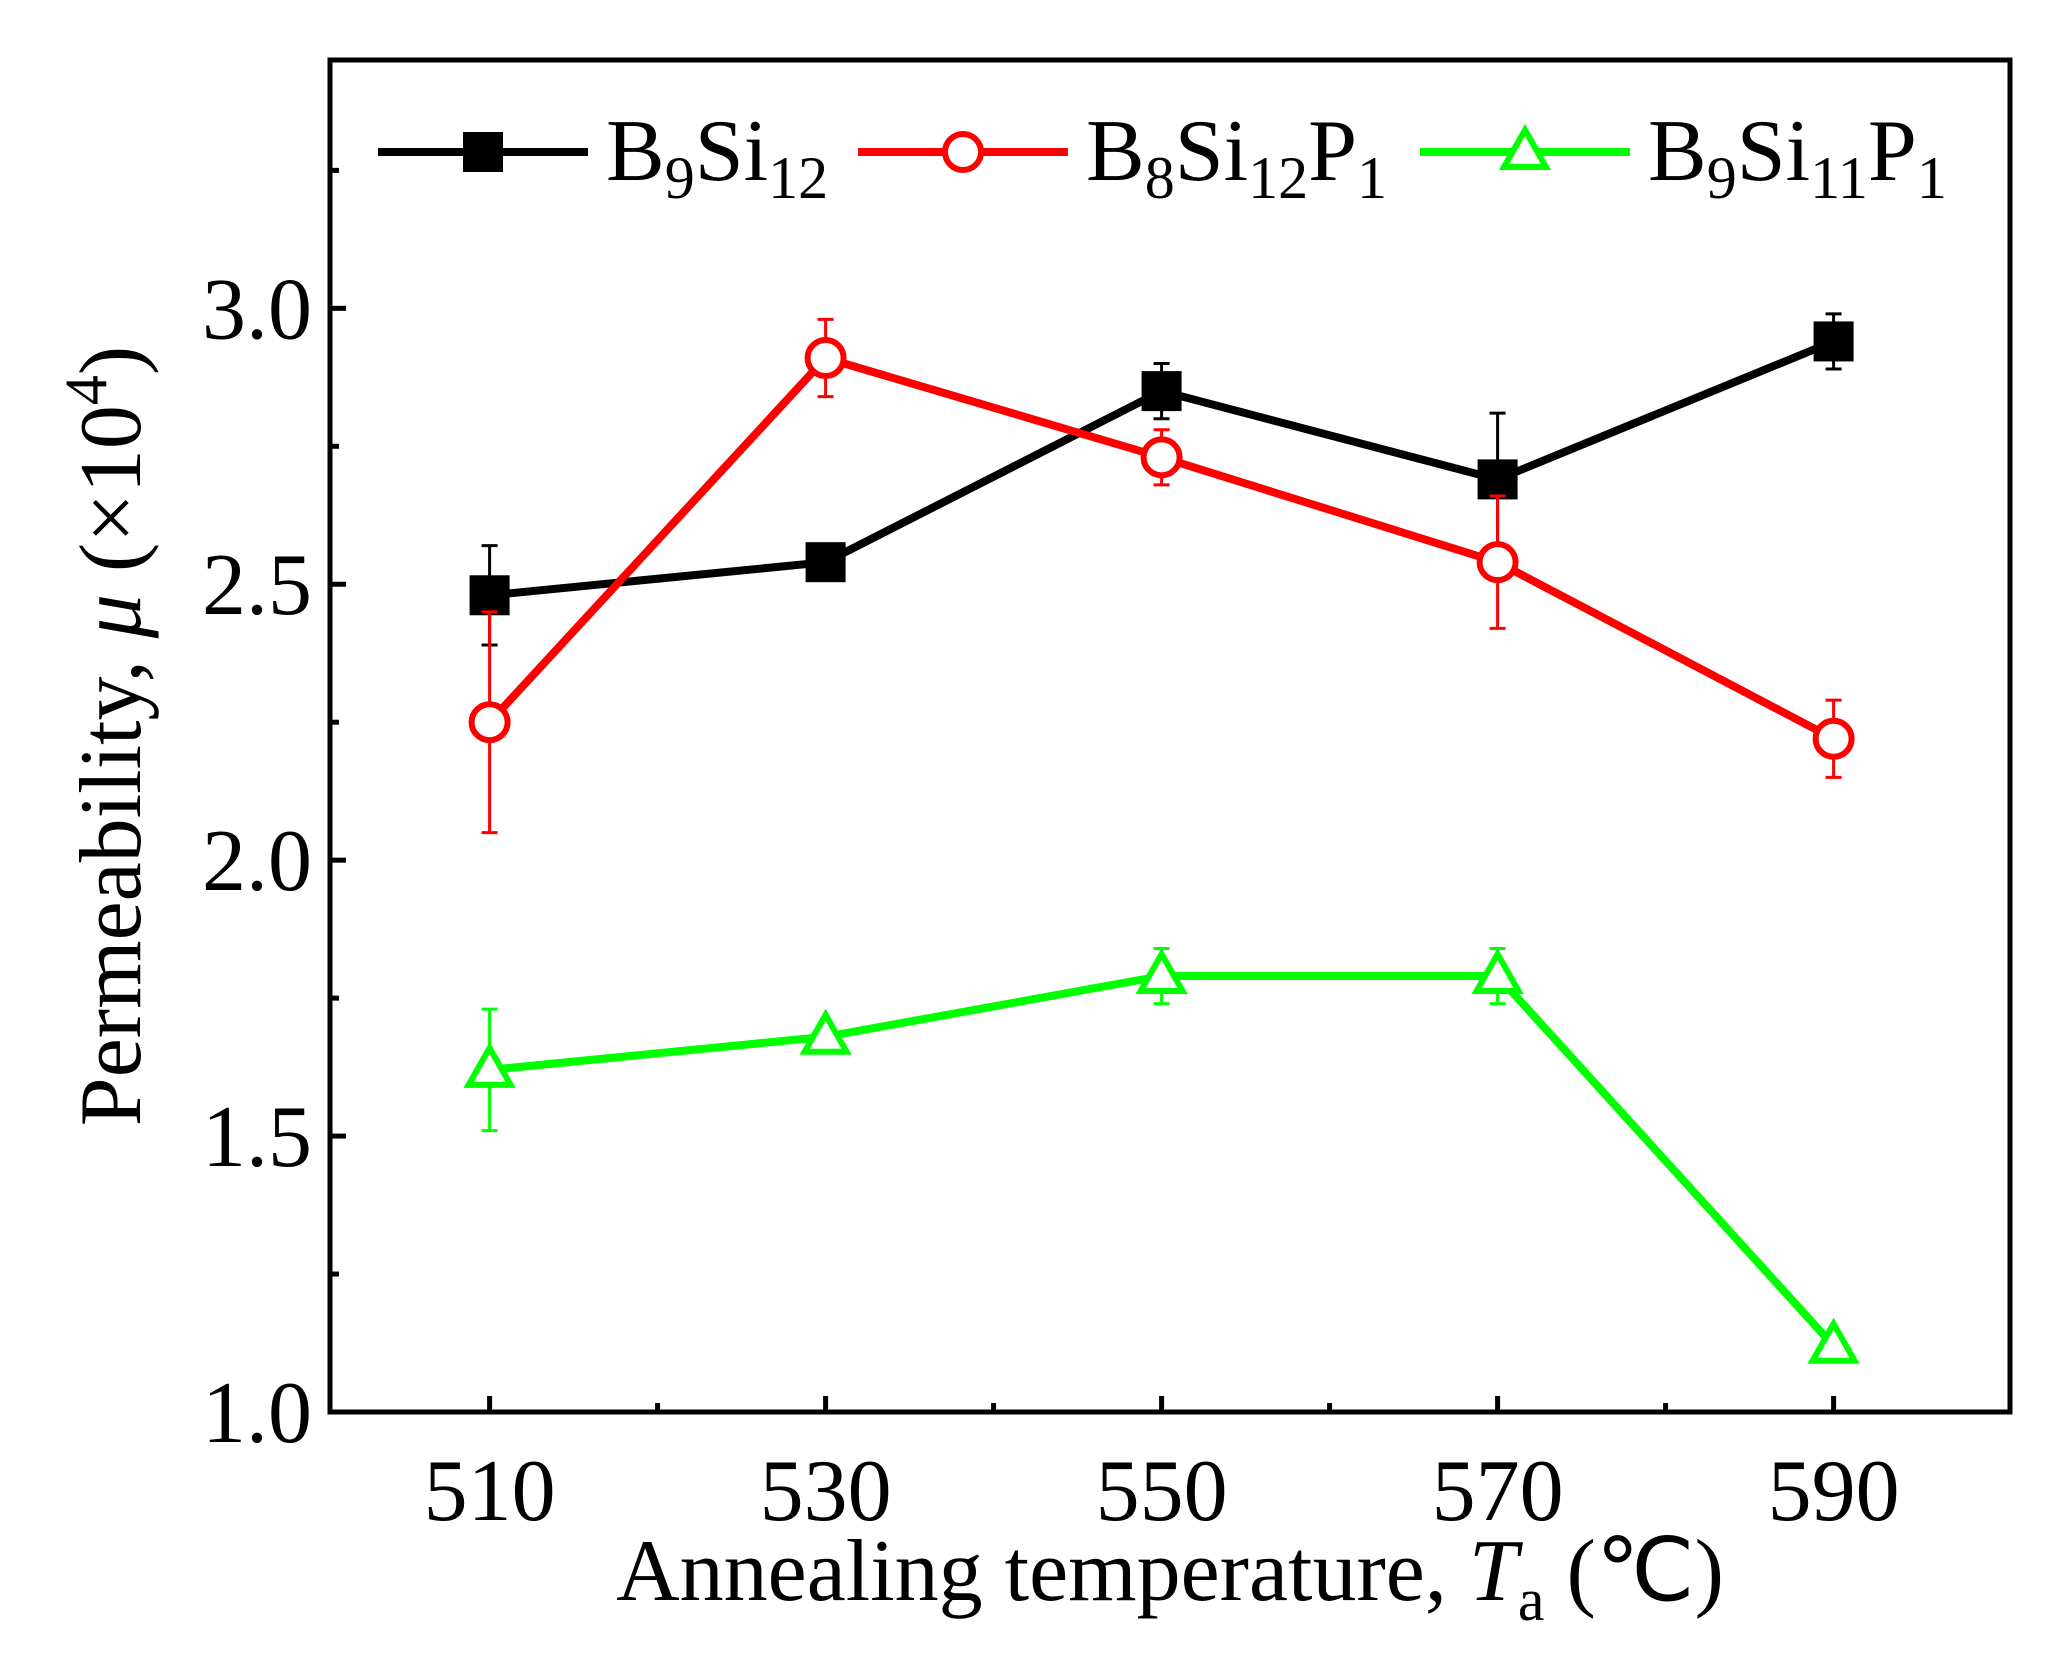 The image size is (2050, 1661). Describe the element at coordinates (1498, 1491) in the screenshot. I see `x-tick-label: 570` at that location.